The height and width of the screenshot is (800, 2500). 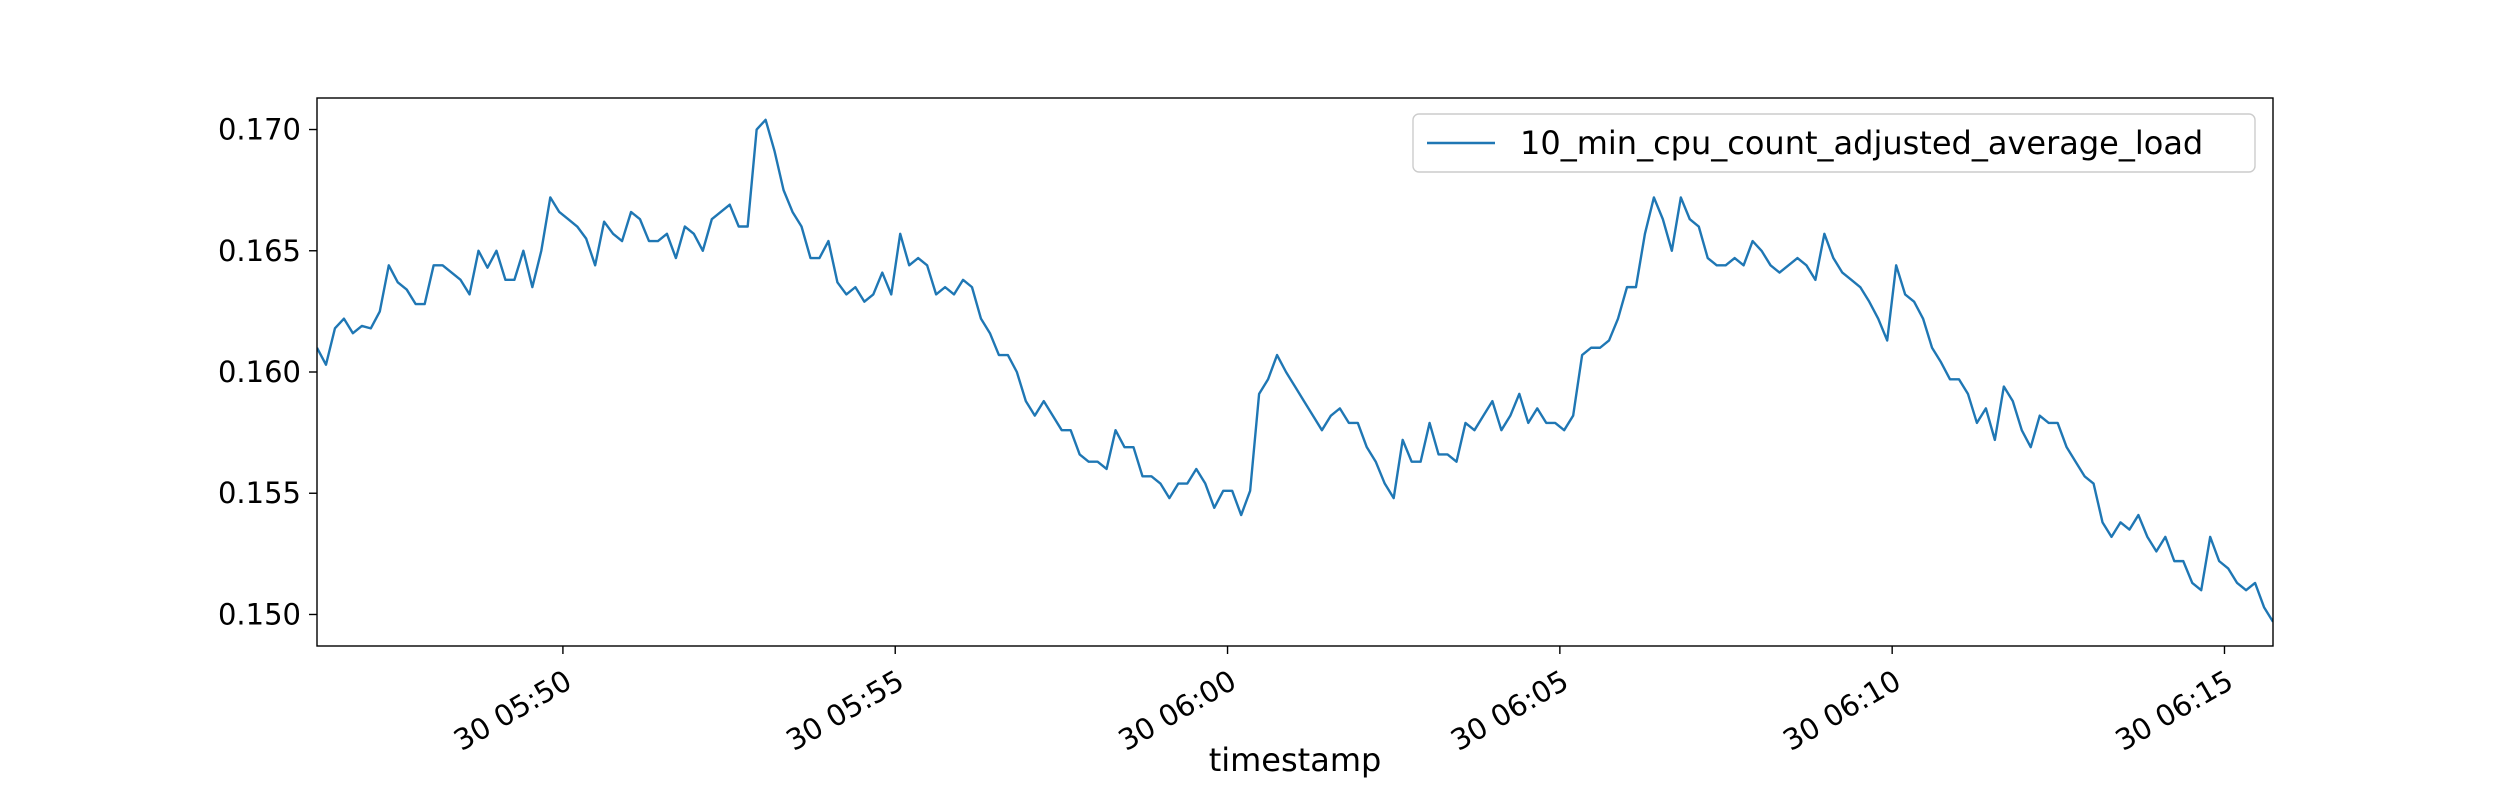 I want to click on x-axis-label: timestamp, so click(x=1295, y=760).